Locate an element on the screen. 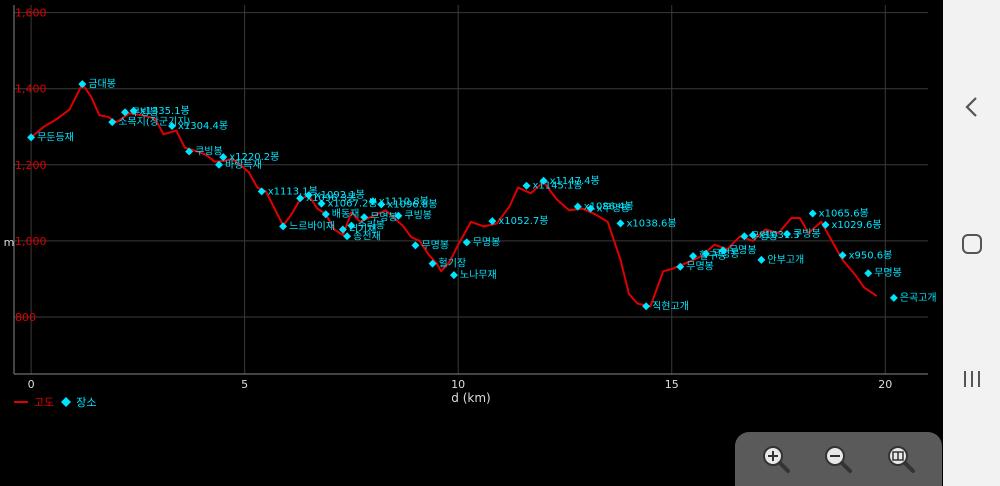 This screenshot has height=486, width=1000. place-marker: x1096.8봉 is located at coordinates (407, 204).